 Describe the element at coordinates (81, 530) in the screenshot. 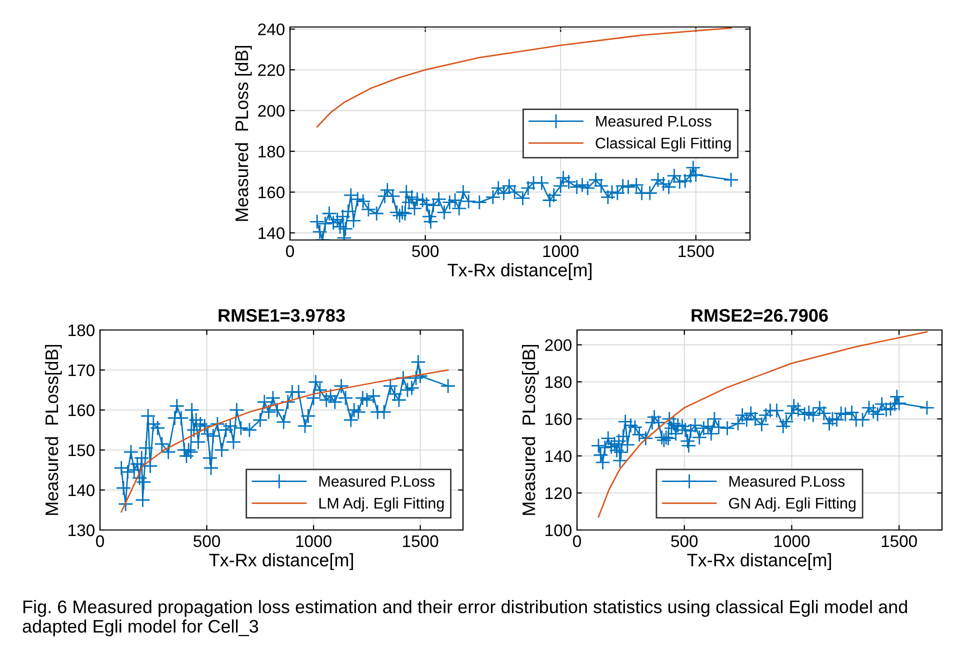

I see `y-tick-label: 130` at that location.